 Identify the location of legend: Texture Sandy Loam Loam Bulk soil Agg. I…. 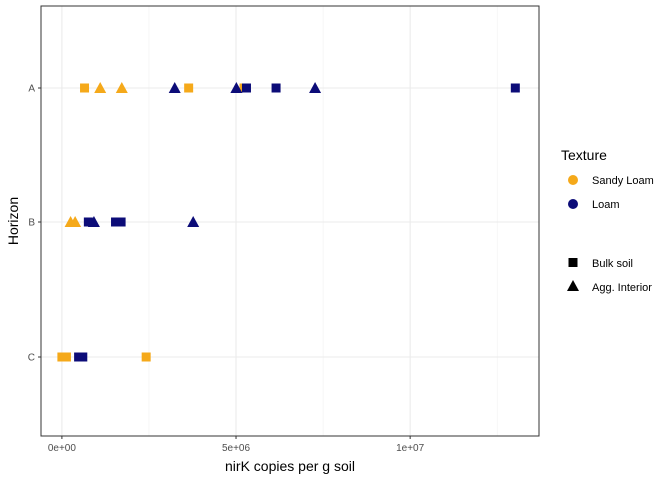
(607, 220).